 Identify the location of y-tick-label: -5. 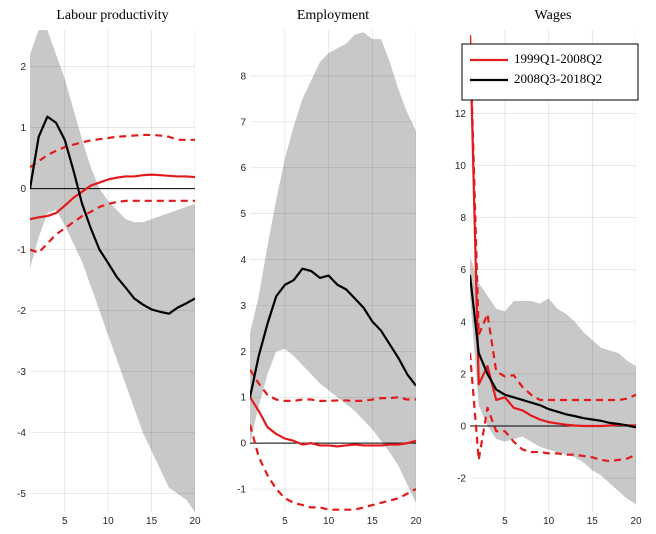
(21, 494).